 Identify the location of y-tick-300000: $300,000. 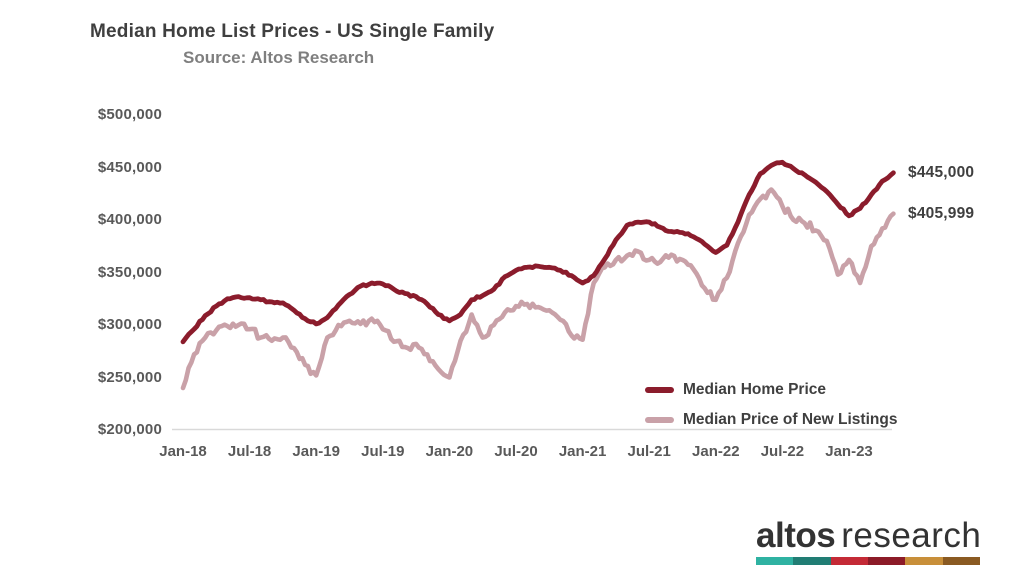
(129, 324).